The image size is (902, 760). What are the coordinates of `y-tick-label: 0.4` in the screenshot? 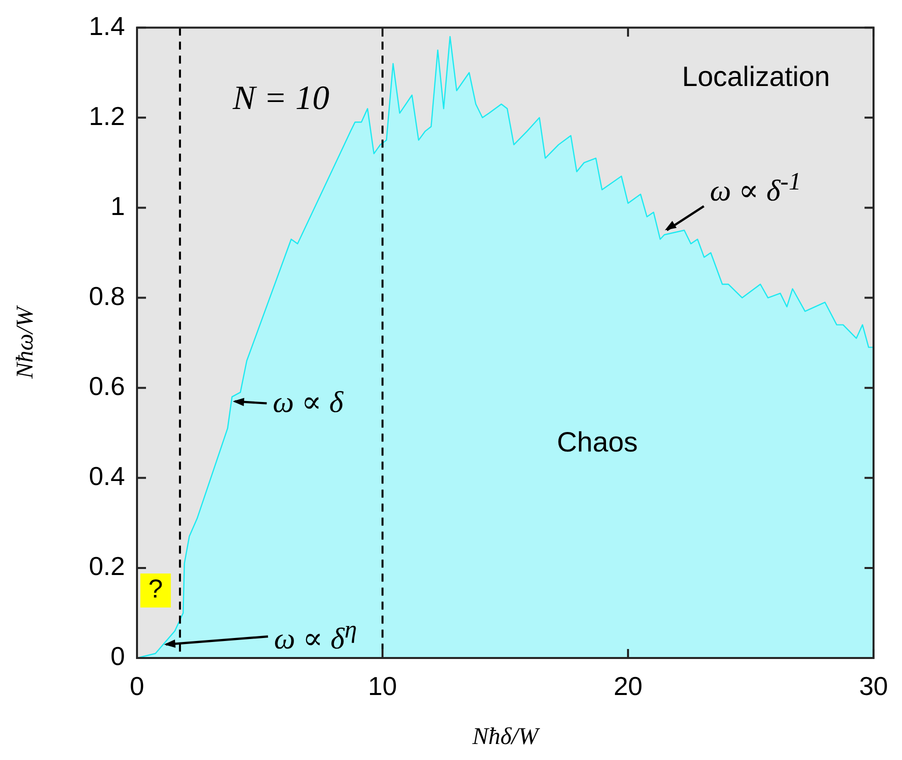 It's located at (106, 476).